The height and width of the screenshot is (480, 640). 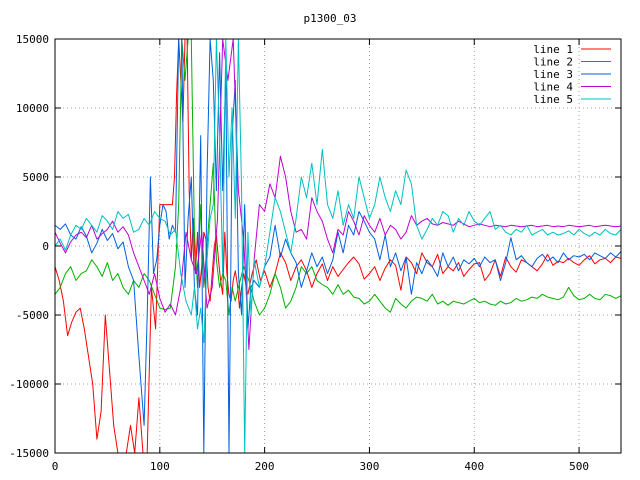 What do you see at coordinates (160, 466) in the screenshot?
I see `x-tick-label: 100` at bounding box center [160, 466].